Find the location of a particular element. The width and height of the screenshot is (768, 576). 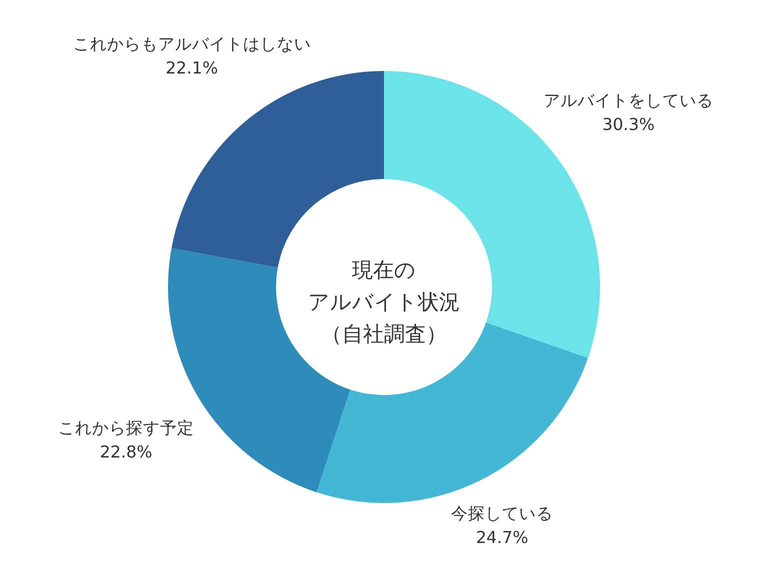

slice-label: これから探す予定 is located at coordinates (126, 427).